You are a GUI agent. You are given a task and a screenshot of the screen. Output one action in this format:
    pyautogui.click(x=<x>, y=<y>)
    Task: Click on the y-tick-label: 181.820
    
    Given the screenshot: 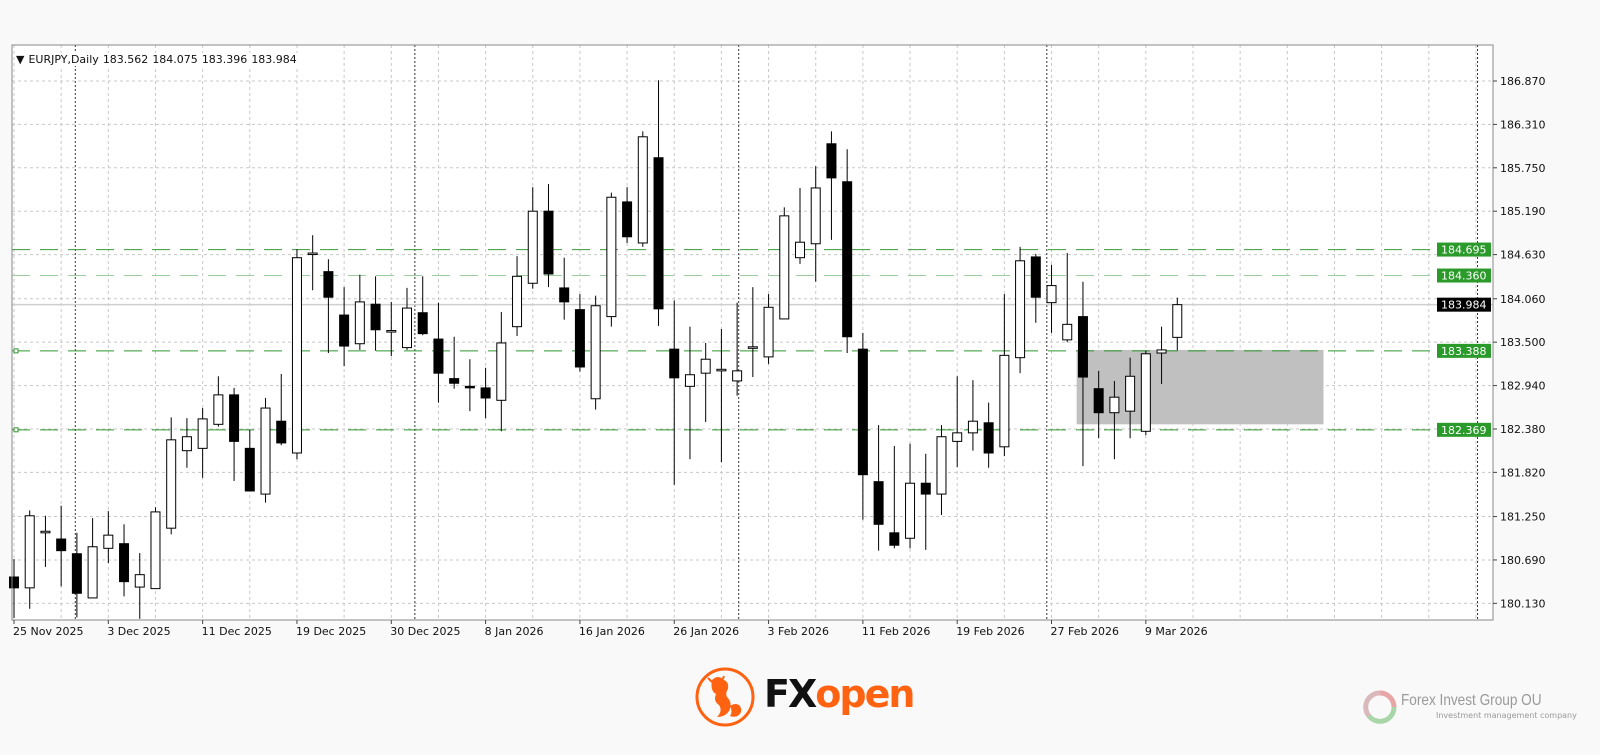 What is the action you would take?
    pyautogui.click(x=1523, y=472)
    